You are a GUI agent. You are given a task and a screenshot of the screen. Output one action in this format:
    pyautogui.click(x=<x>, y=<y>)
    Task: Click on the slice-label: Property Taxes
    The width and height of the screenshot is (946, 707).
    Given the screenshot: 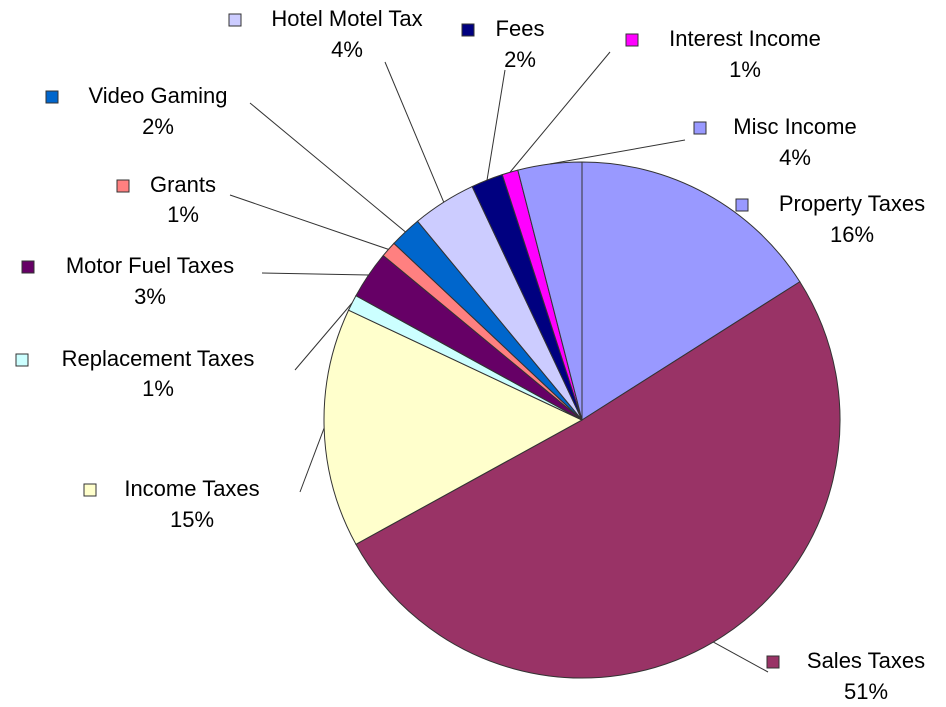 What is the action you would take?
    pyautogui.click(x=852, y=203)
    